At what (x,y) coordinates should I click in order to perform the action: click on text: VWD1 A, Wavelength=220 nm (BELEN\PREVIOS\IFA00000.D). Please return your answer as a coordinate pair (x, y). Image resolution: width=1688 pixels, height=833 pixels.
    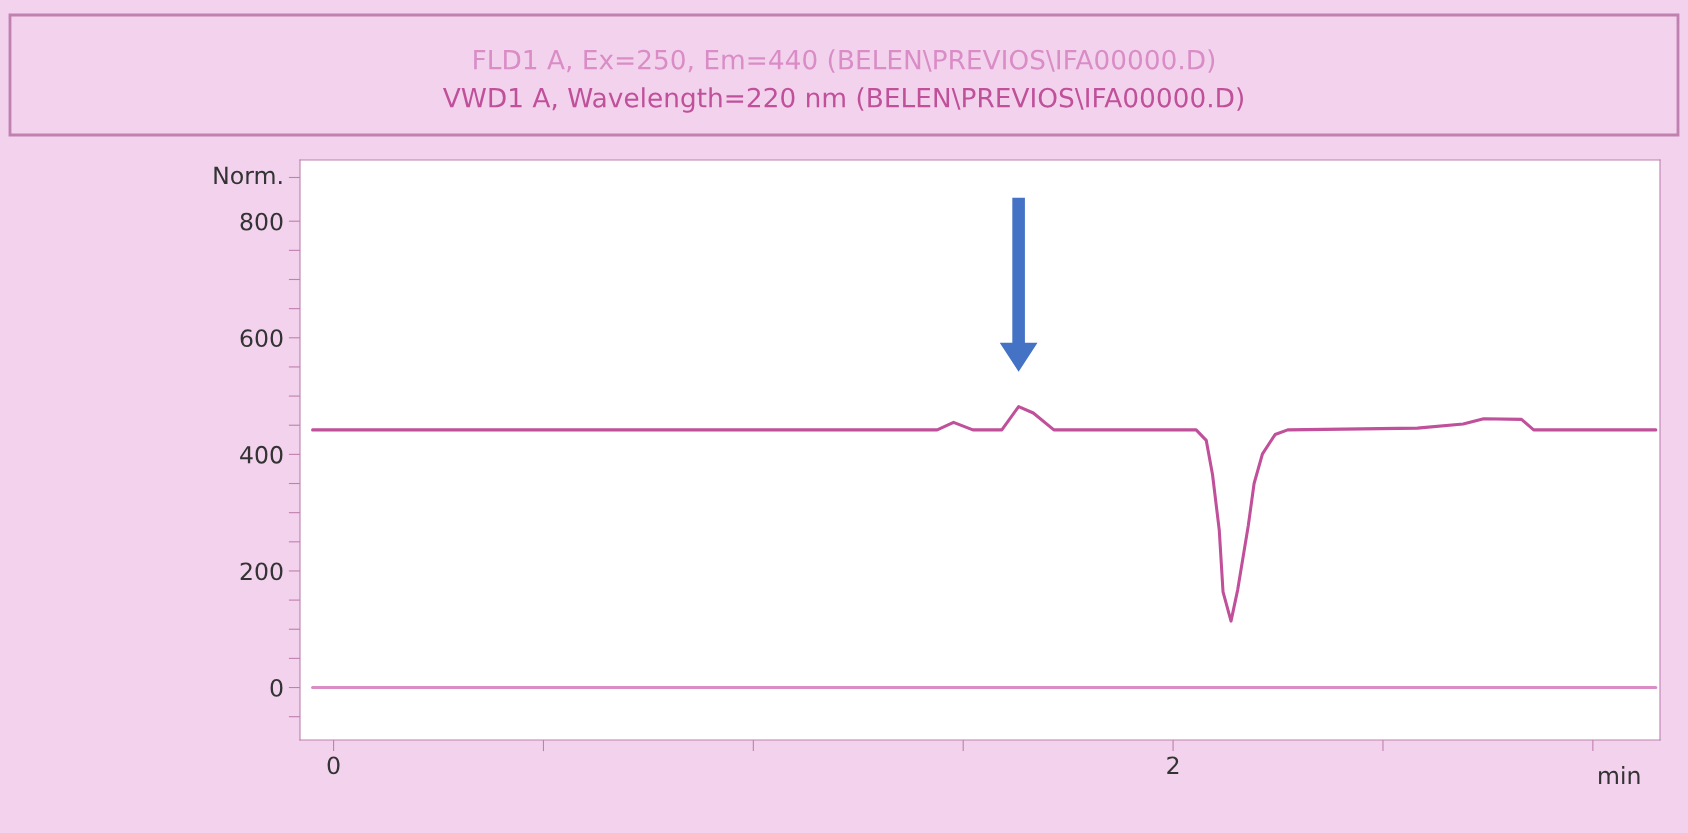
    Looking at the image, I should click on (842, 100).